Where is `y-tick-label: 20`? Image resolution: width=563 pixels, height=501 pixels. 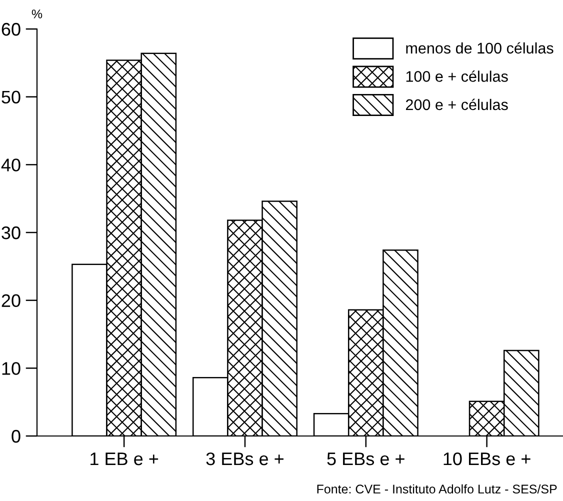
y-tick-label: 20 is located at coordinates (11, 301).